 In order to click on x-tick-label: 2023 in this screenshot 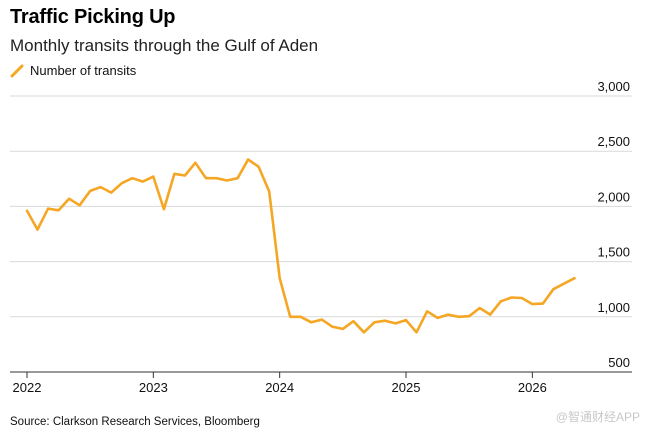, I will do `click(153, 387)`.